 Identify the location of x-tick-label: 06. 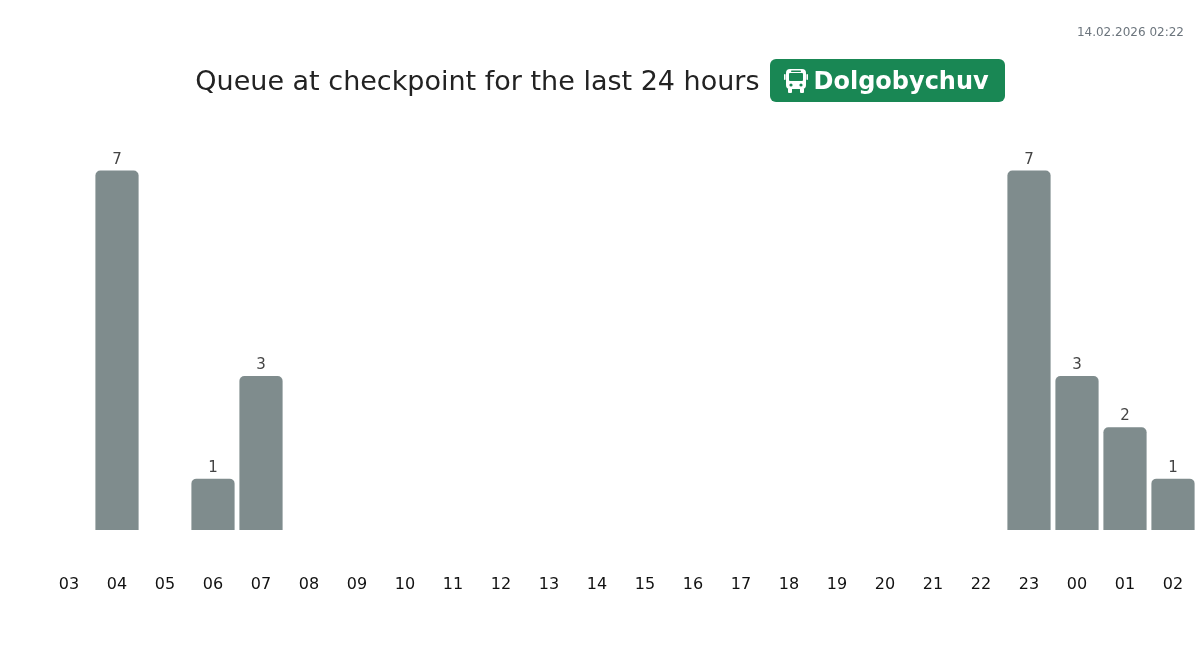
(213, 583).